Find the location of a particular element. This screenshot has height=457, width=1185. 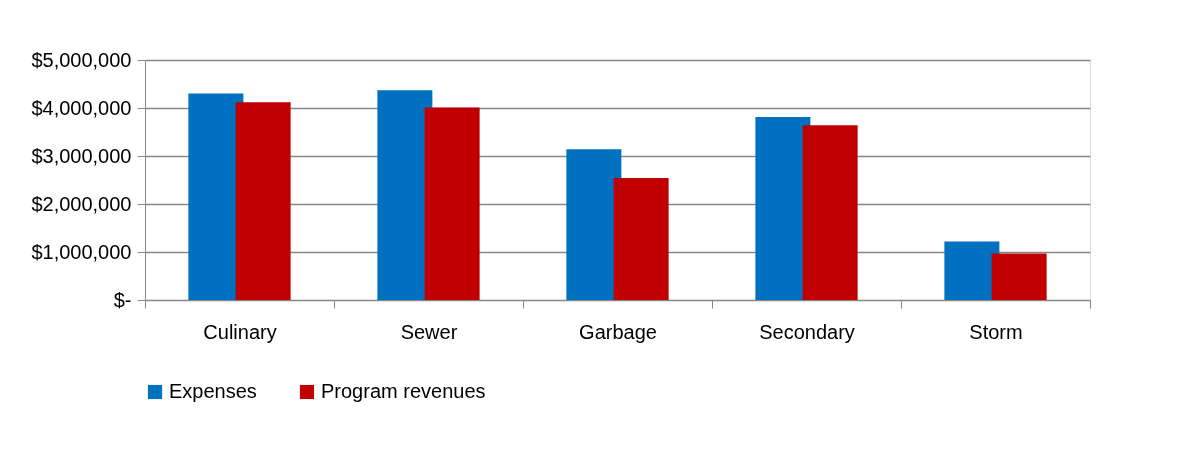

y-tick-label: $5,000,000 is located at coordinates (81, 59).